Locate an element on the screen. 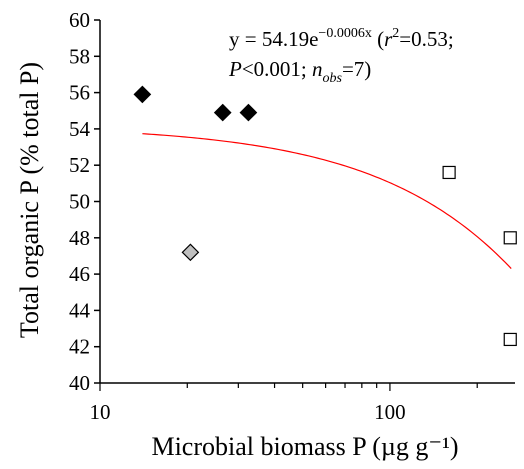  y-axis-ticks: 40 42 44 46 48 50 52 54 56 58 60 is located at coordinates (84, 201).